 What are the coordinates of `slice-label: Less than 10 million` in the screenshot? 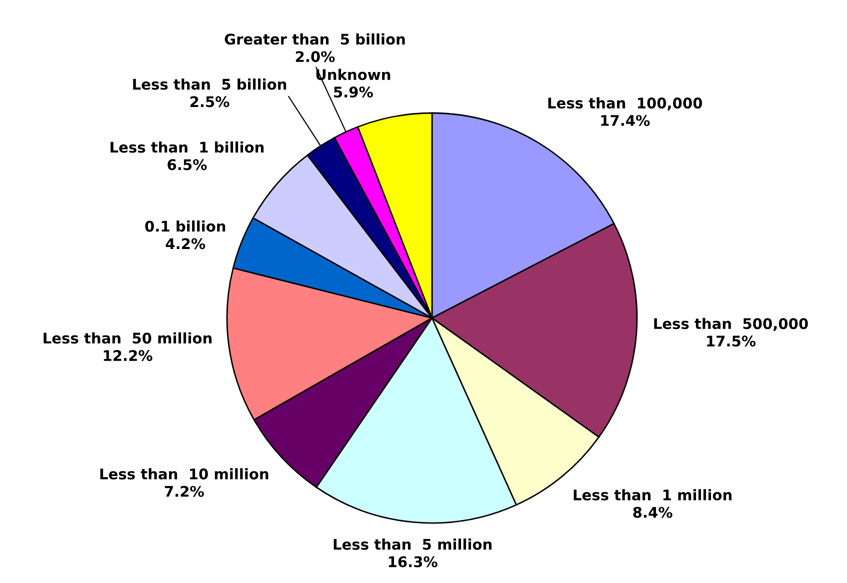 It's located at (184, 474).